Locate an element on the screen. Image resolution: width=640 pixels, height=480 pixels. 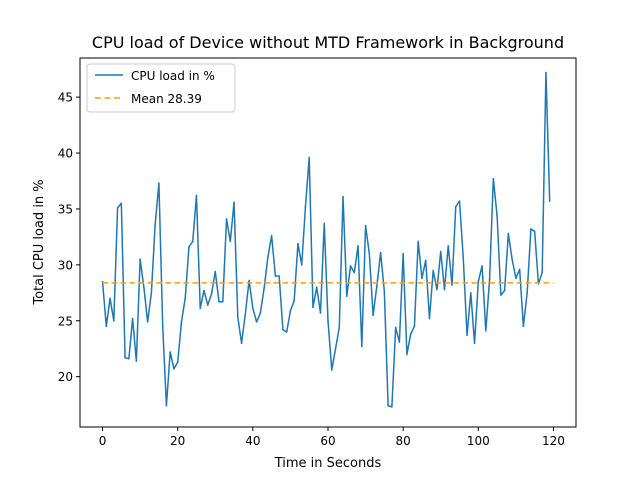
x-tick-label: 0 is located at coordinates (103, 441).